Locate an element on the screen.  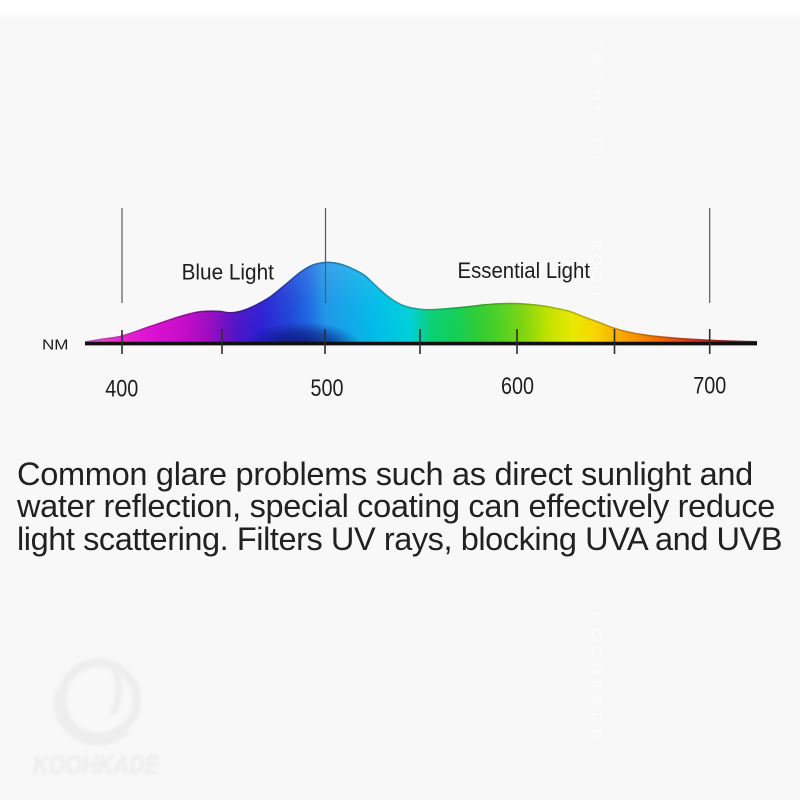
svg-text: Essential Light is located at coordinates (524, 270).